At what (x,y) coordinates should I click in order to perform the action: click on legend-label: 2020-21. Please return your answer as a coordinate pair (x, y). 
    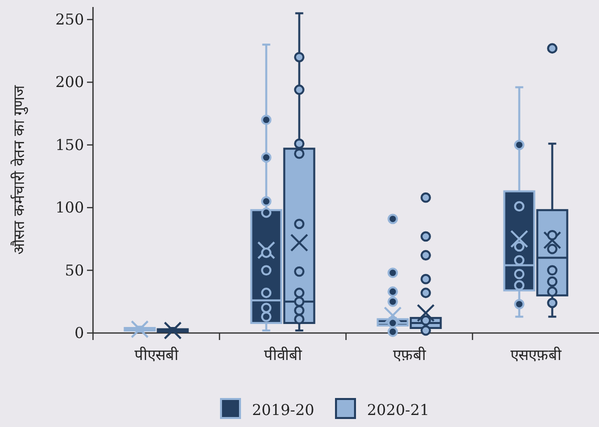
    Looking at the image, I should click on (398, 410).